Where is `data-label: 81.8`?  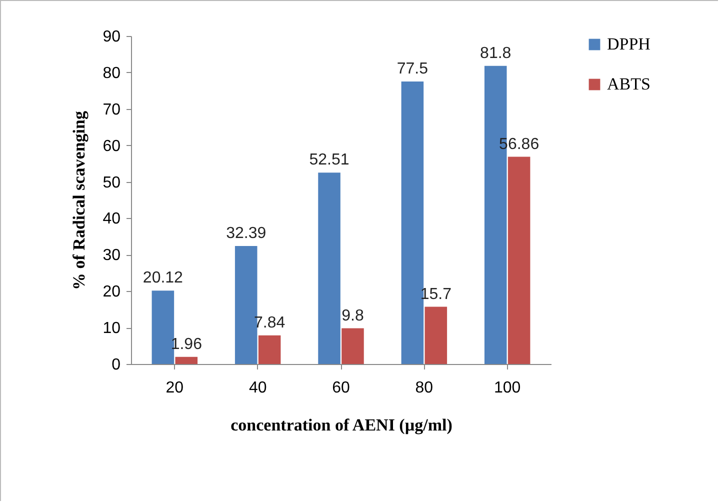 data-label: 81.8 is located at coordinates (496, 53).